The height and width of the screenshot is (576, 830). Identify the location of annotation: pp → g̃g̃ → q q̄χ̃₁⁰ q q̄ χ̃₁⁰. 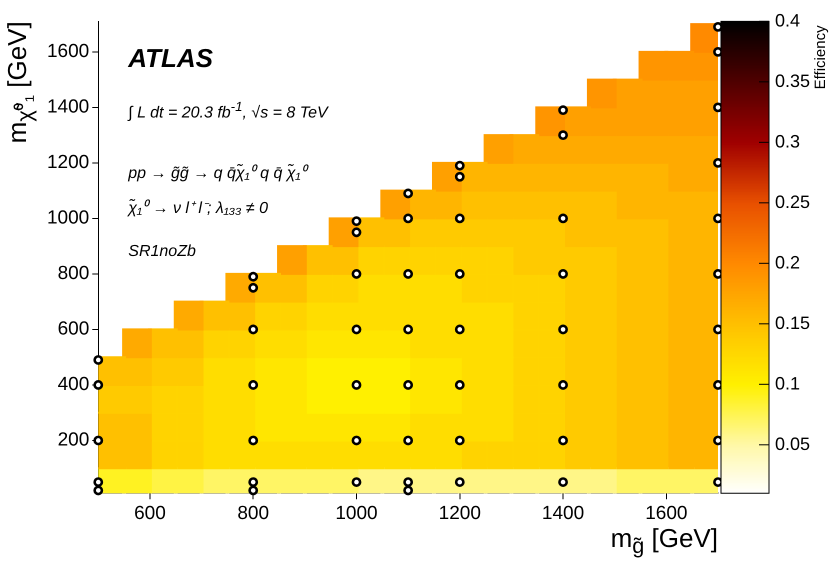
(217, 173).